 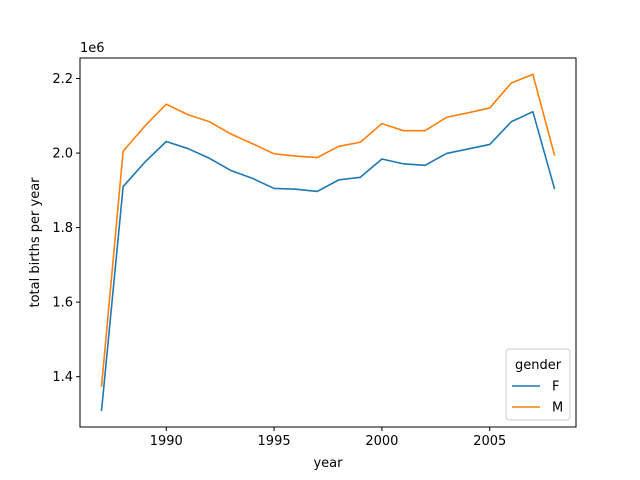 I want to click on y-tick-label: 2.0, so click(x=62, y=154).